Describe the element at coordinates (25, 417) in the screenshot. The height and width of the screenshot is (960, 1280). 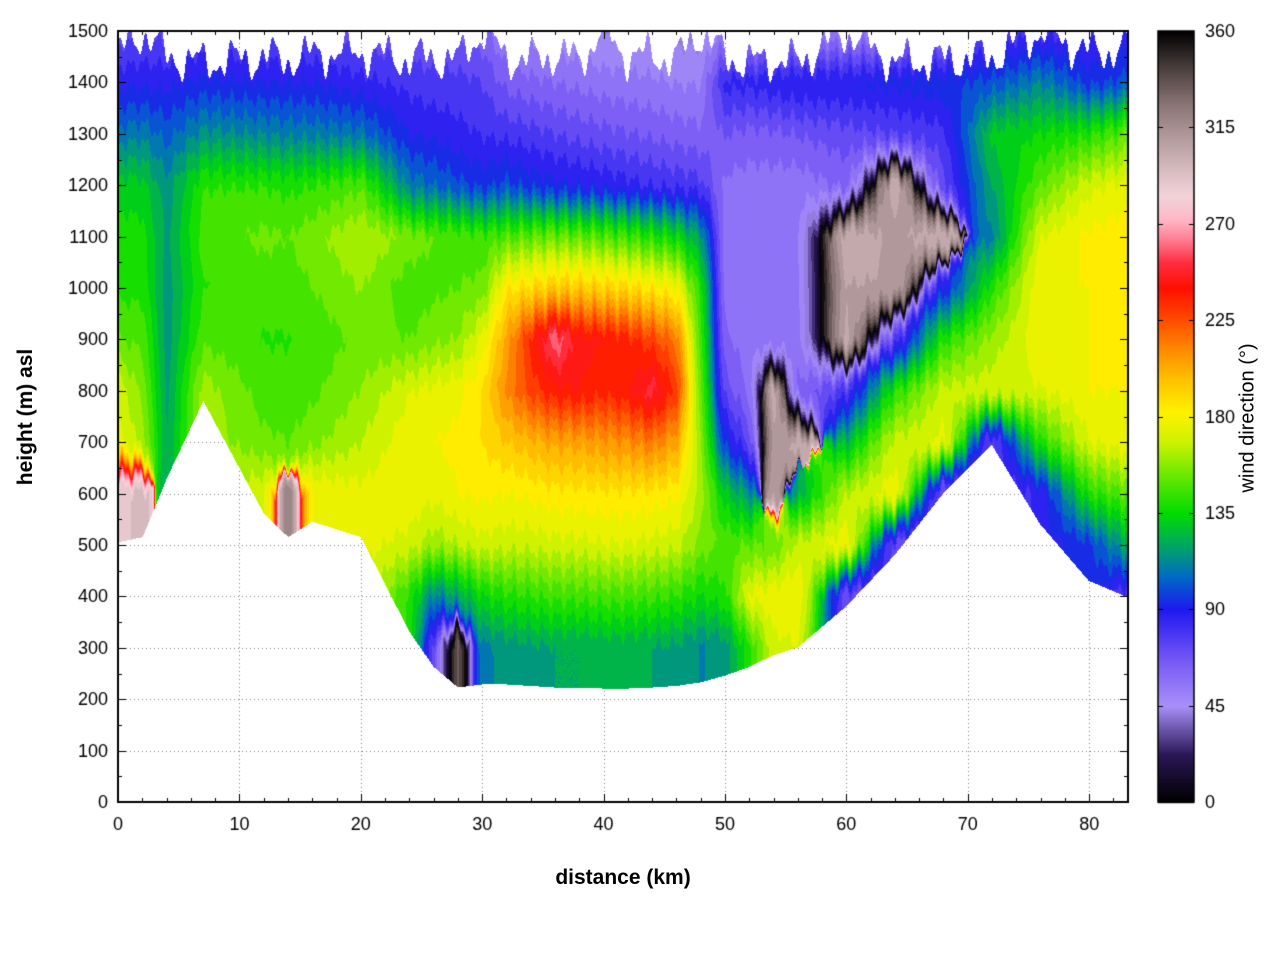
I see `y-axis-label: height (m) asl` at that location.